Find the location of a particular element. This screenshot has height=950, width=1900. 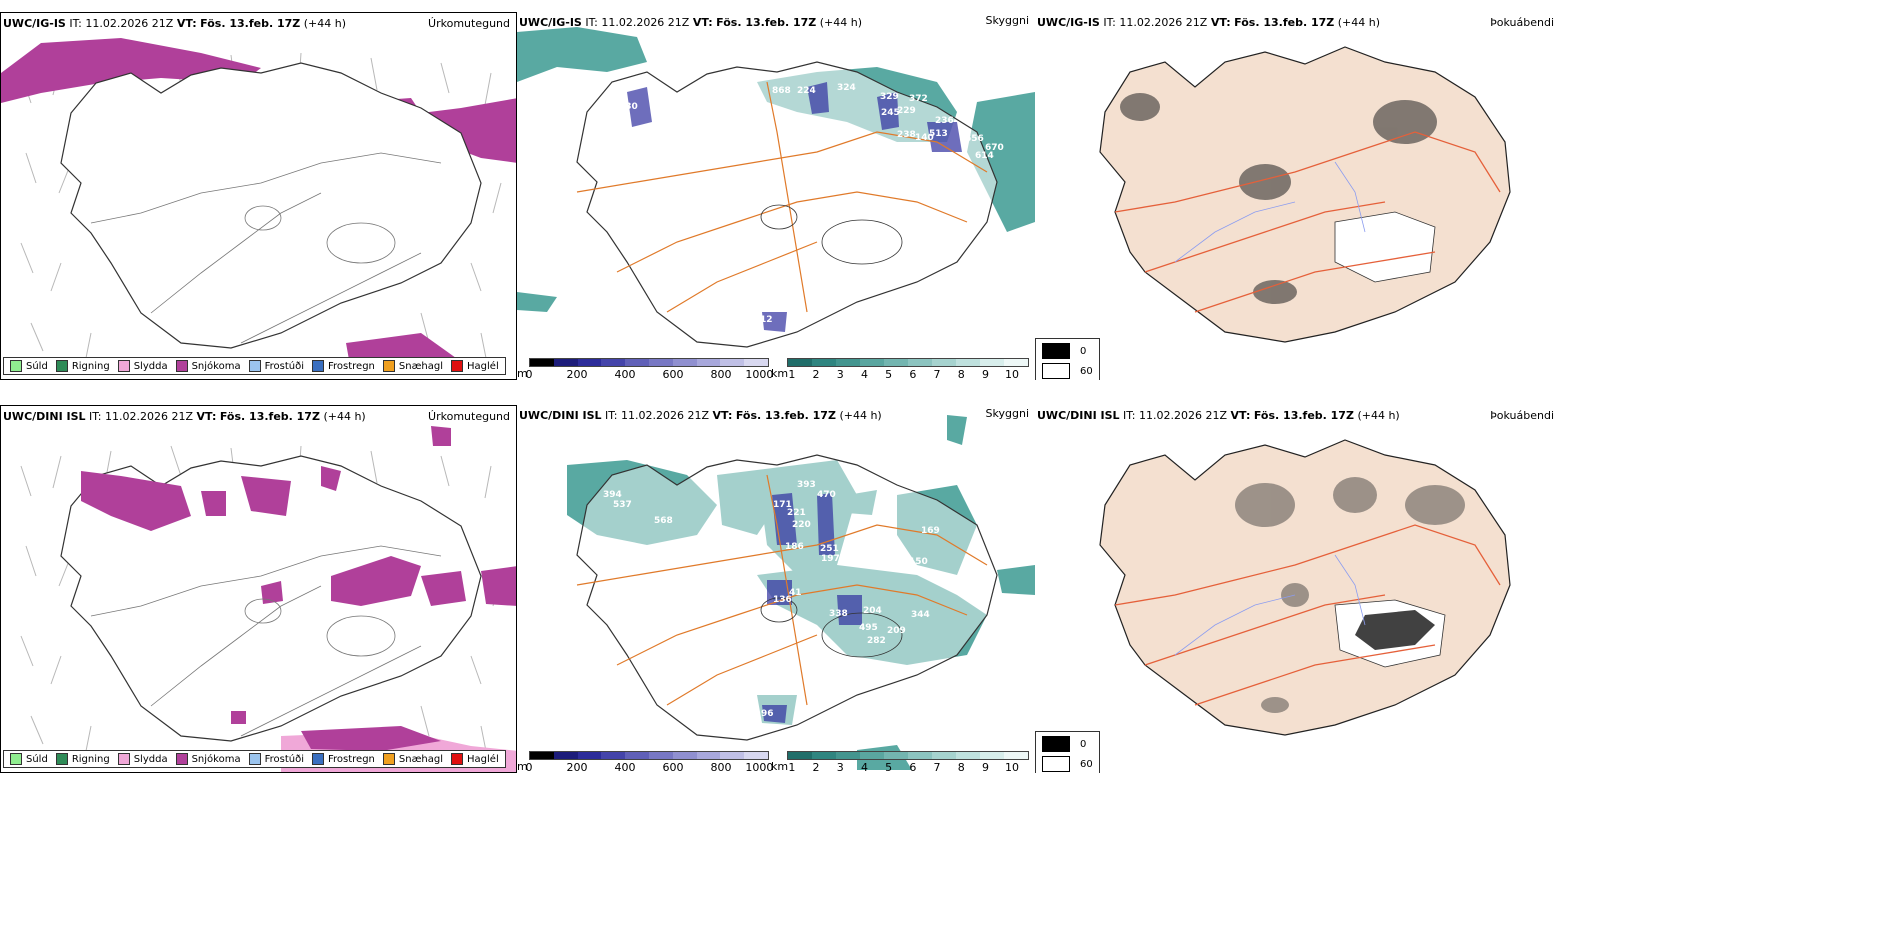

svg-text: 224 is located at coordinates (806, 91).